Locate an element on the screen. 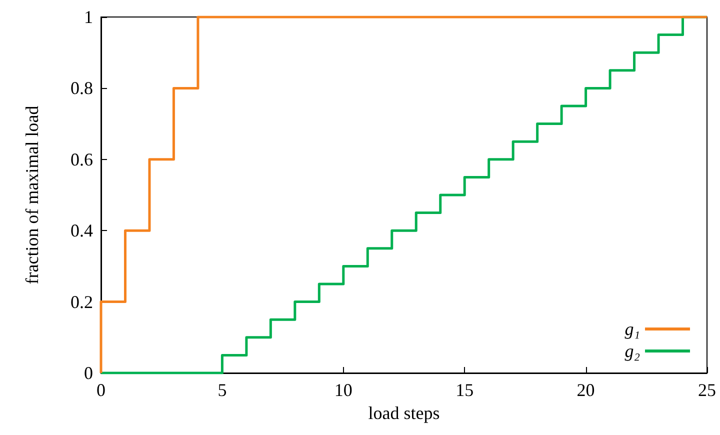 Image resolution: width=720 pixels, height=435 pixels. y-tick-label: 0.2 is located at coordinates (81, 302).